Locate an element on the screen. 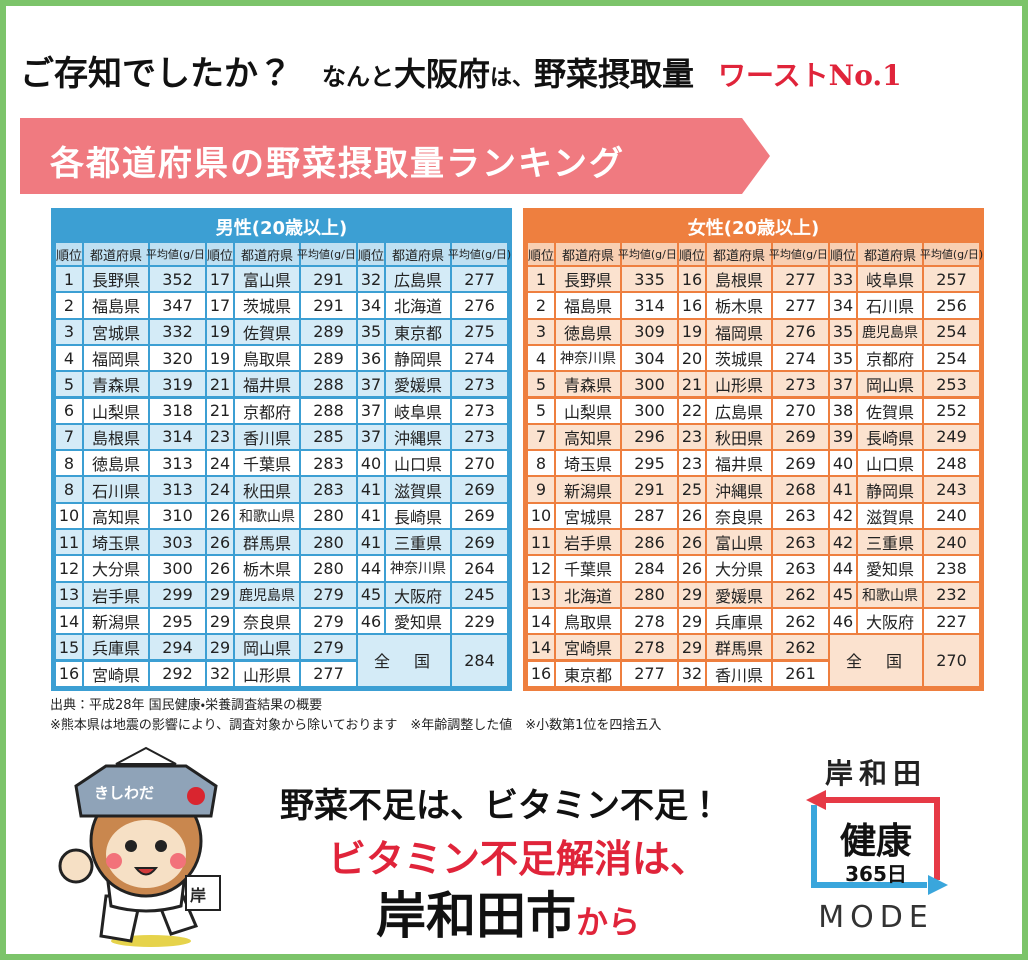 The width and height of the screenshot is (1028, 960). rank: 42 is located at coordinates (843, 542).